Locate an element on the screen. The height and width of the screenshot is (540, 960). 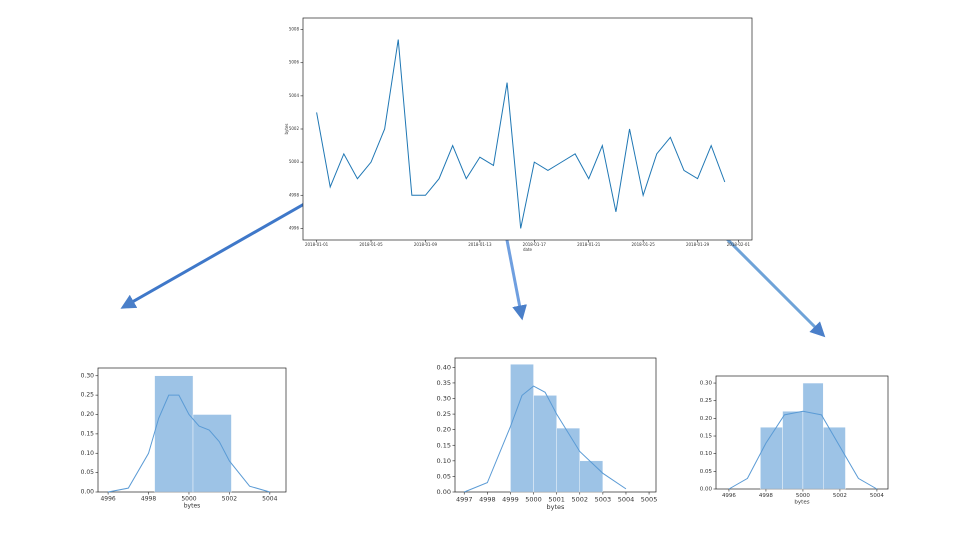
x-tick-label: 4999 is located at coordinates (510, 500).